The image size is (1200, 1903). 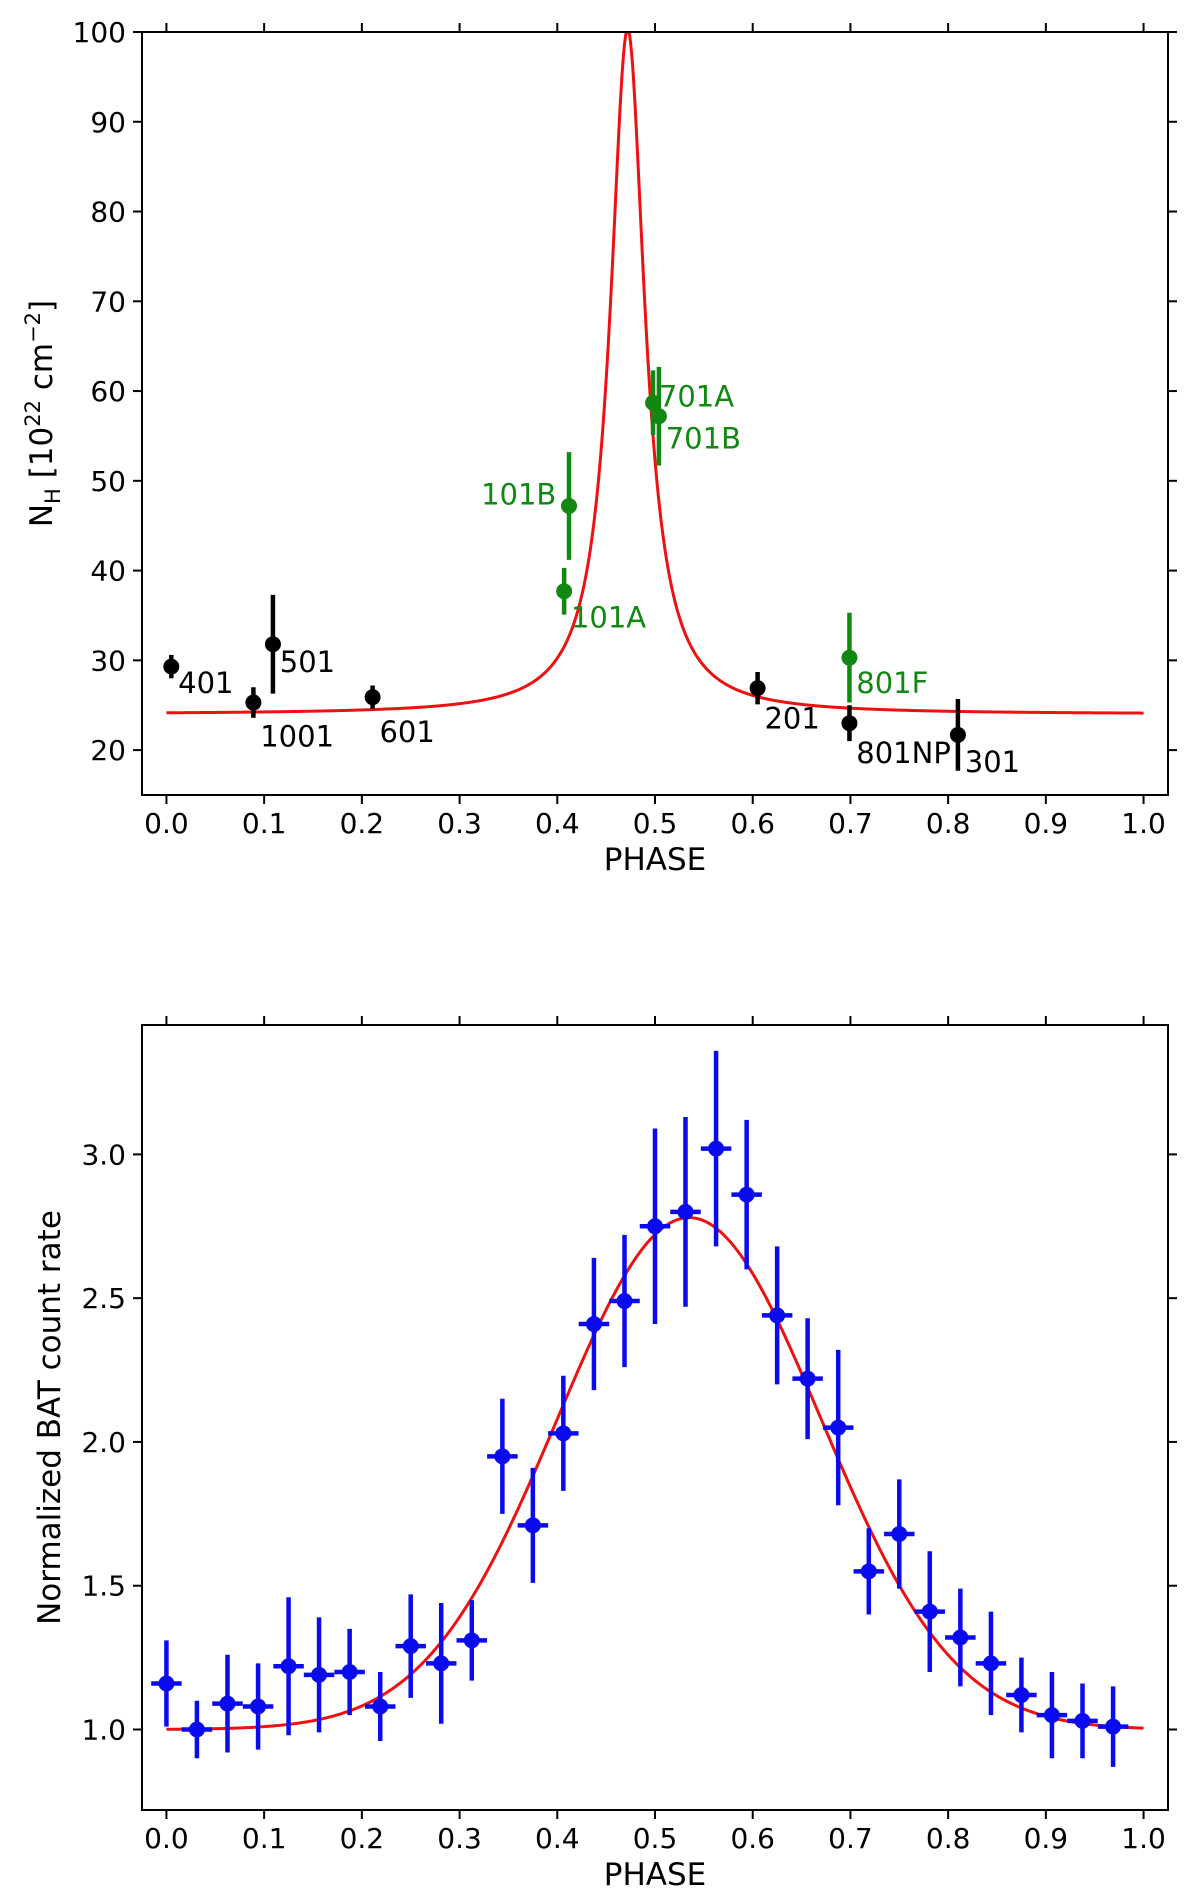 I want to click on y-tick-label: 90, so click(x=108, y=122).